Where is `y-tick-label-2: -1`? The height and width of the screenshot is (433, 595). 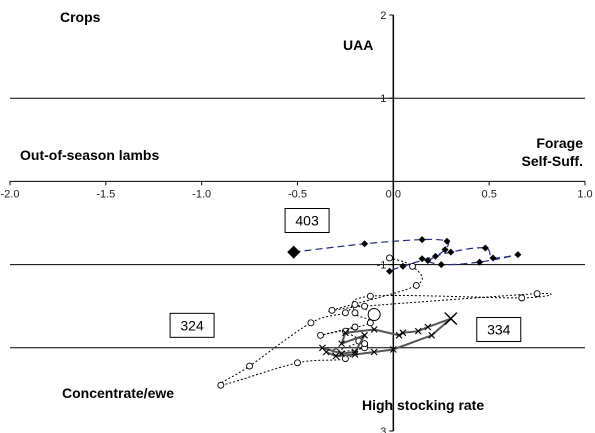
y-tick-label-2: -1 is located at coordinates (382, 266).